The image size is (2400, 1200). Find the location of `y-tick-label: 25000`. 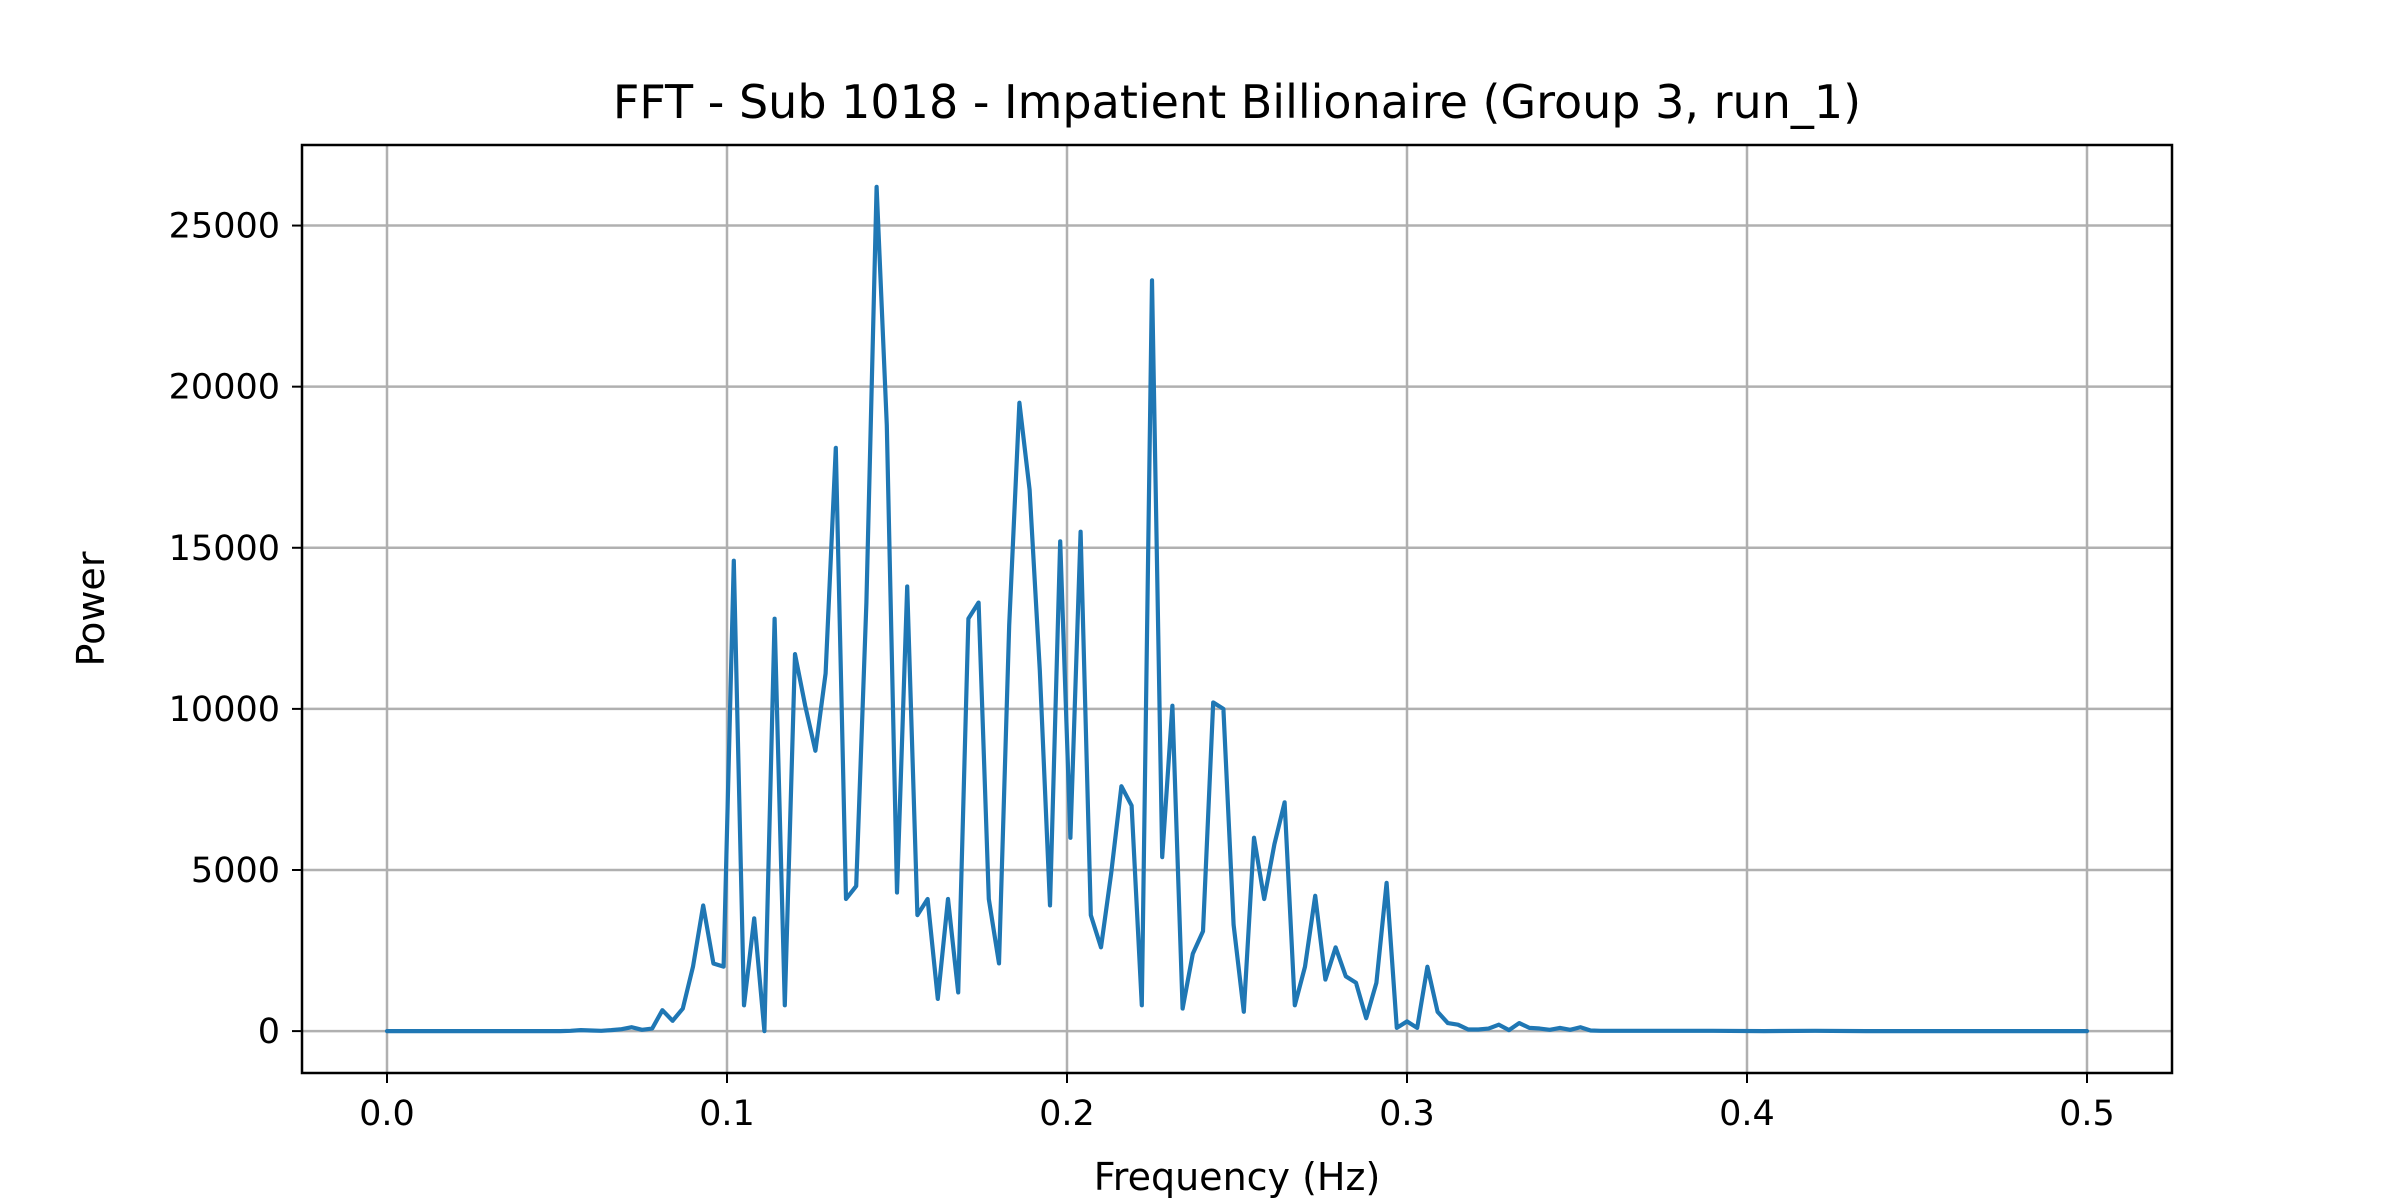

y-tick-label: 25000 is located at coordinates (224, 227).